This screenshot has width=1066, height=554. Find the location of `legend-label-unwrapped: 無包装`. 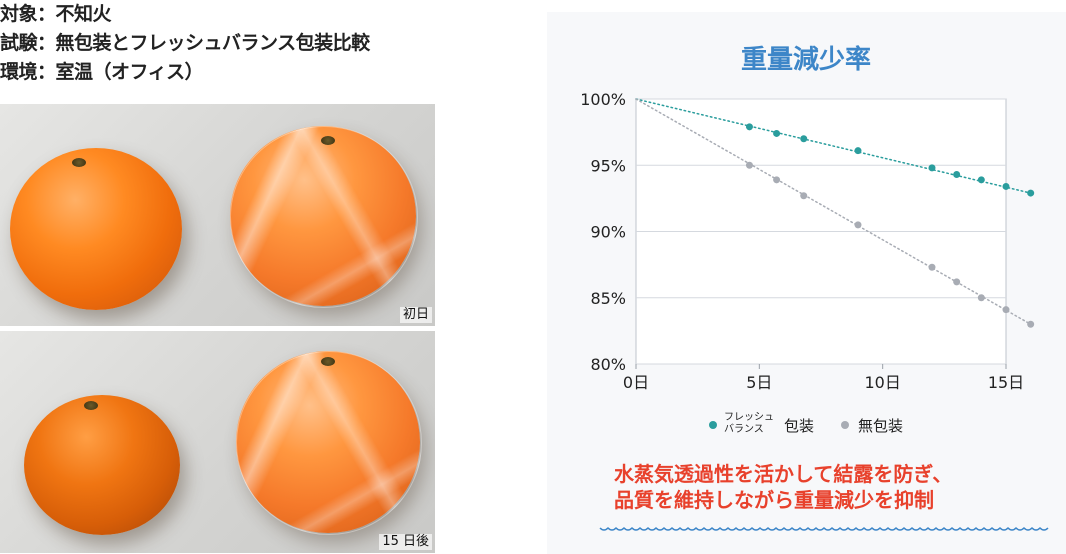

legend-label-unwrapped: 無包装 is located at coordinates (880, 426).